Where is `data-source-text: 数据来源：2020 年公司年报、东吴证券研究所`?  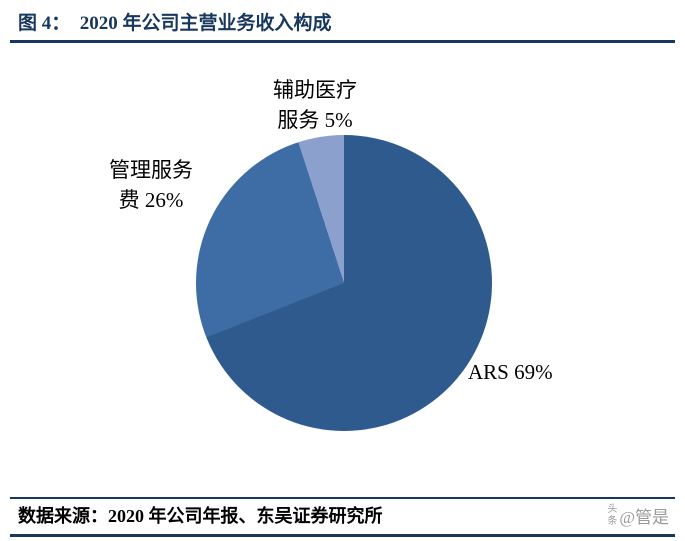 data-source-text: 数据来源：2020 年公司年报、东吴证券研究所 is located at coordinates (200, 516).